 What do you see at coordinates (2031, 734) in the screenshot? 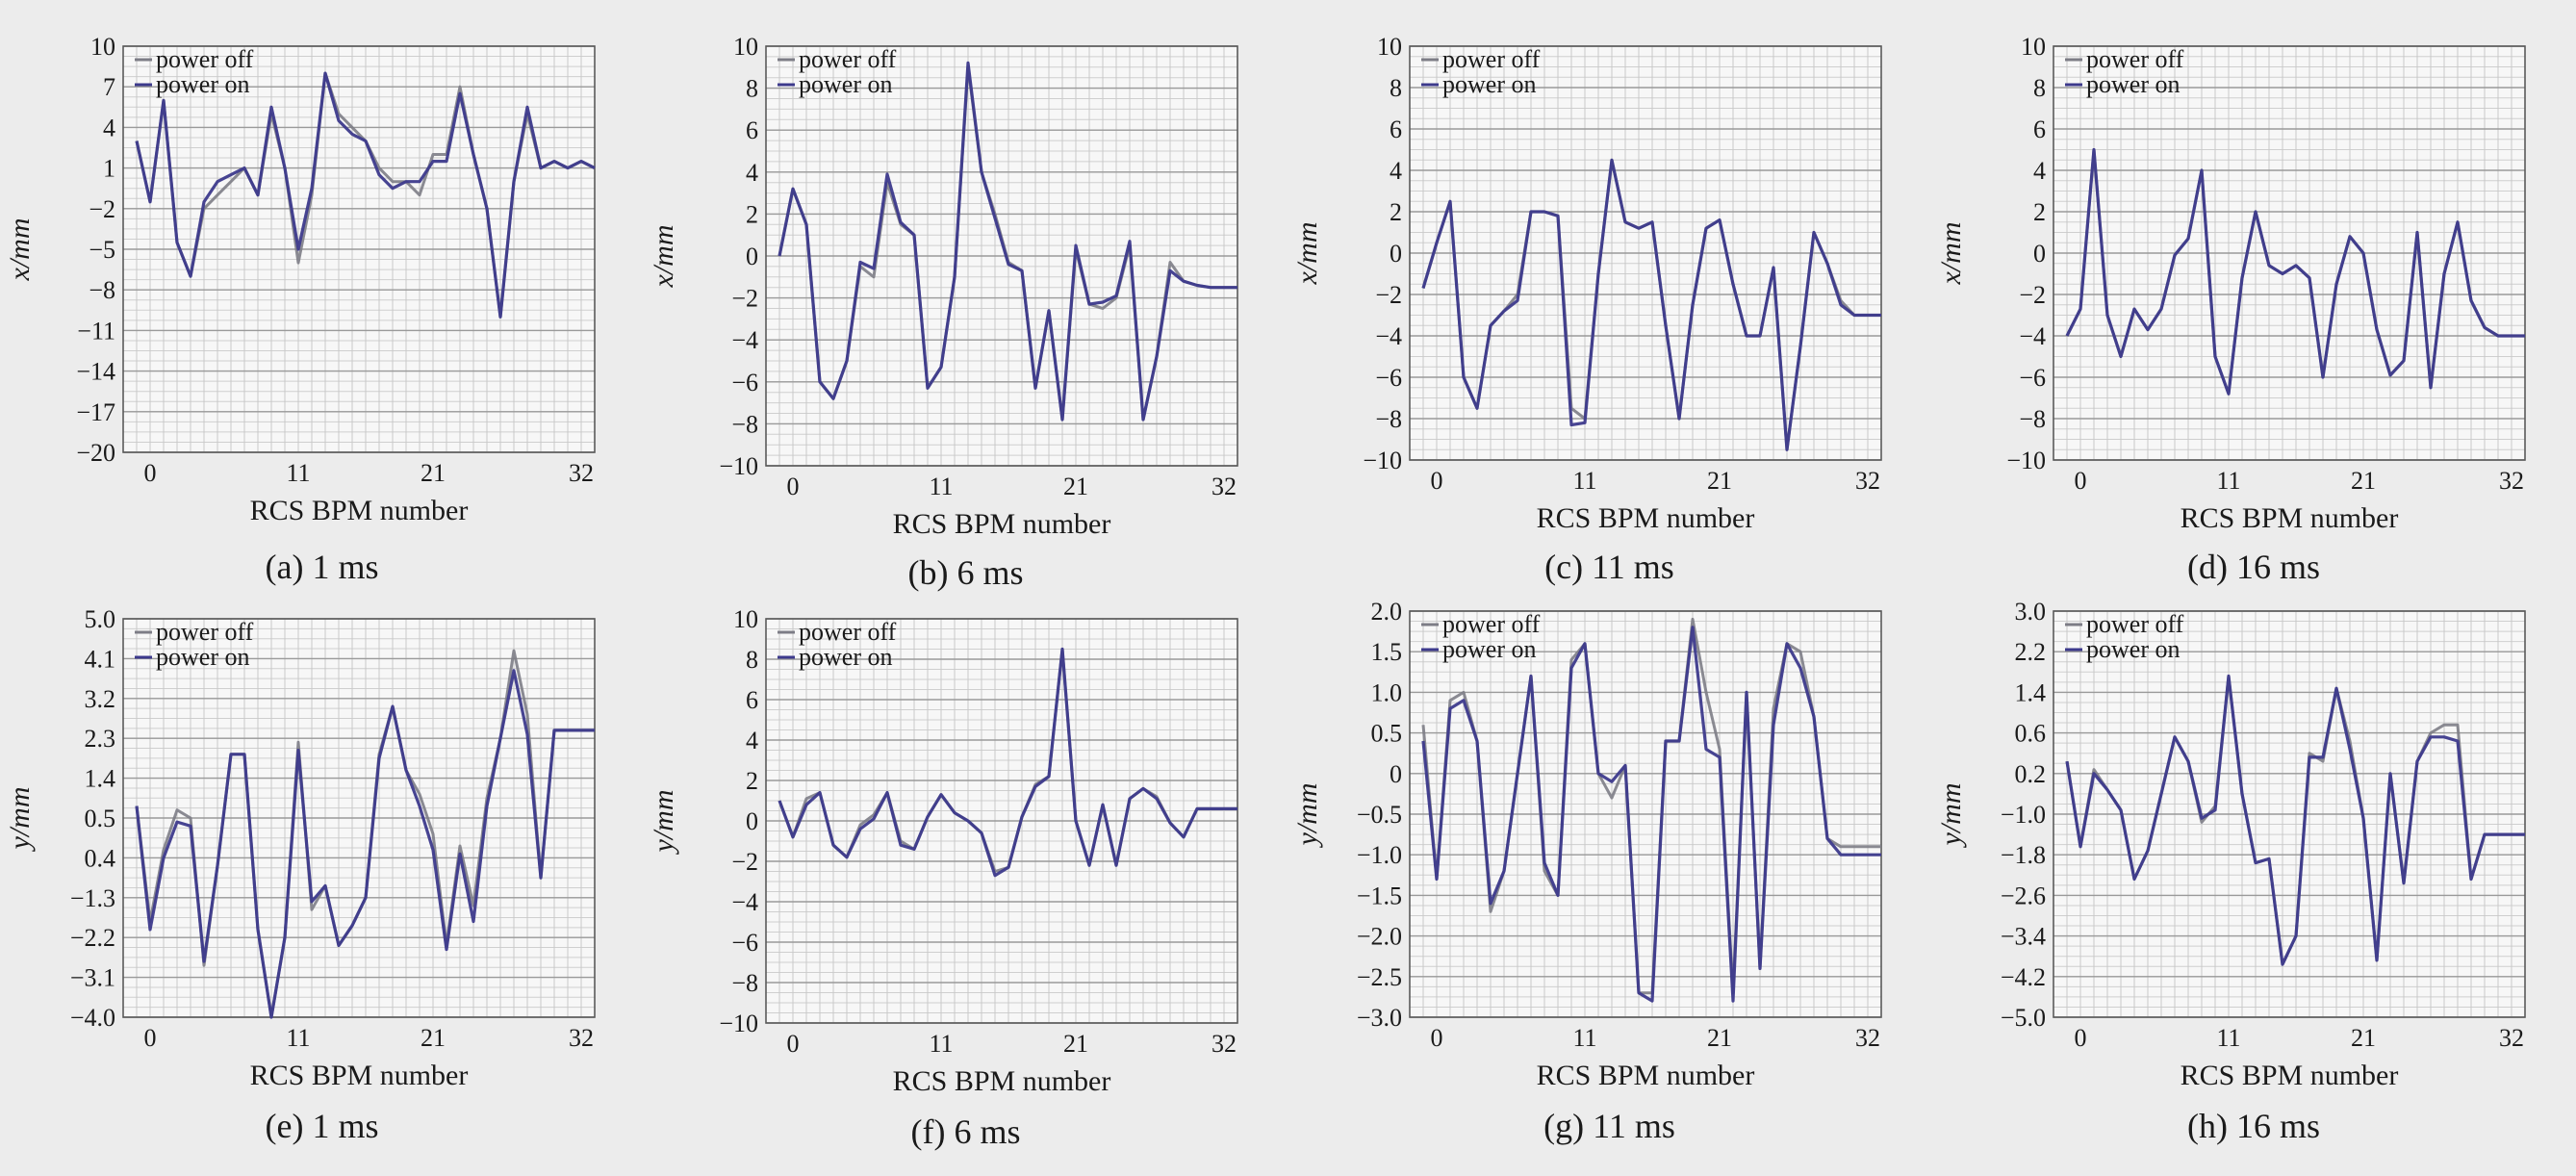
I see `y-tick-label: 0.6` at bounding box center [2031, 734].